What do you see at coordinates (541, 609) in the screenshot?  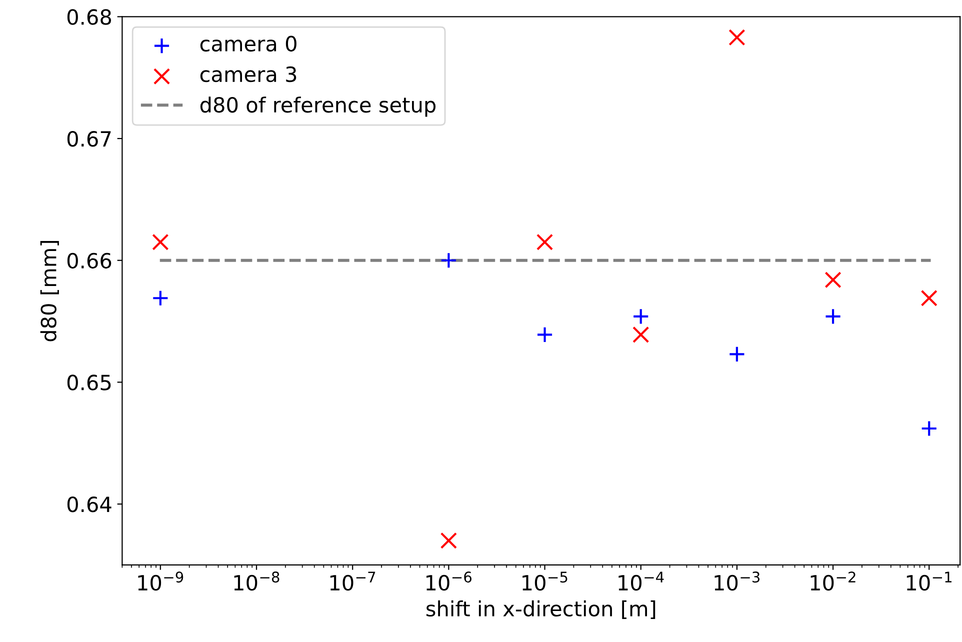 I see `x-axis-title: shift in x-direction [m]` at bounding box center [541, 609].